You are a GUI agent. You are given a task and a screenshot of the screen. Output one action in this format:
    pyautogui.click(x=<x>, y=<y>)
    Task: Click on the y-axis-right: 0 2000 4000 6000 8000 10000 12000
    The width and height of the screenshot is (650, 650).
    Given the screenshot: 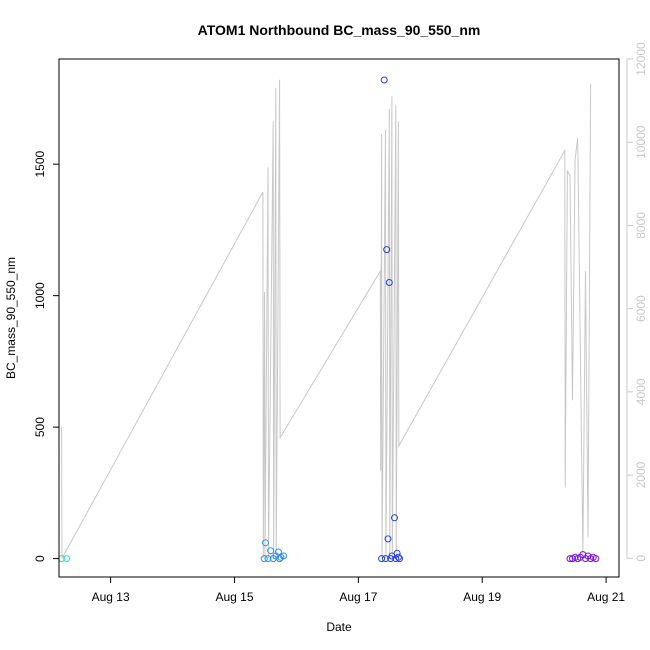 What is the action you would take?
    pyautogui.click(x=637, y=302)
    